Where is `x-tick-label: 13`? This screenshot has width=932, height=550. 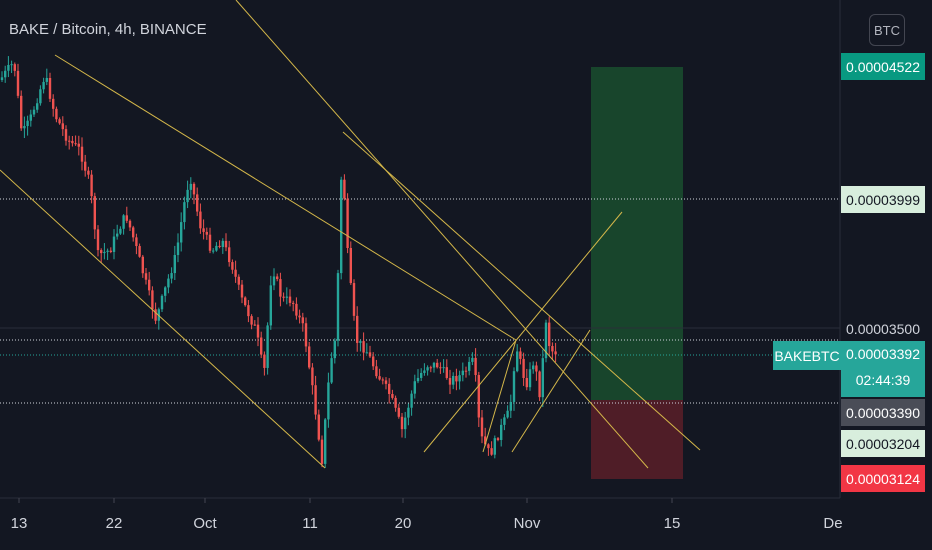
x-tick-label: 13 is located at coordinates (19, 523).